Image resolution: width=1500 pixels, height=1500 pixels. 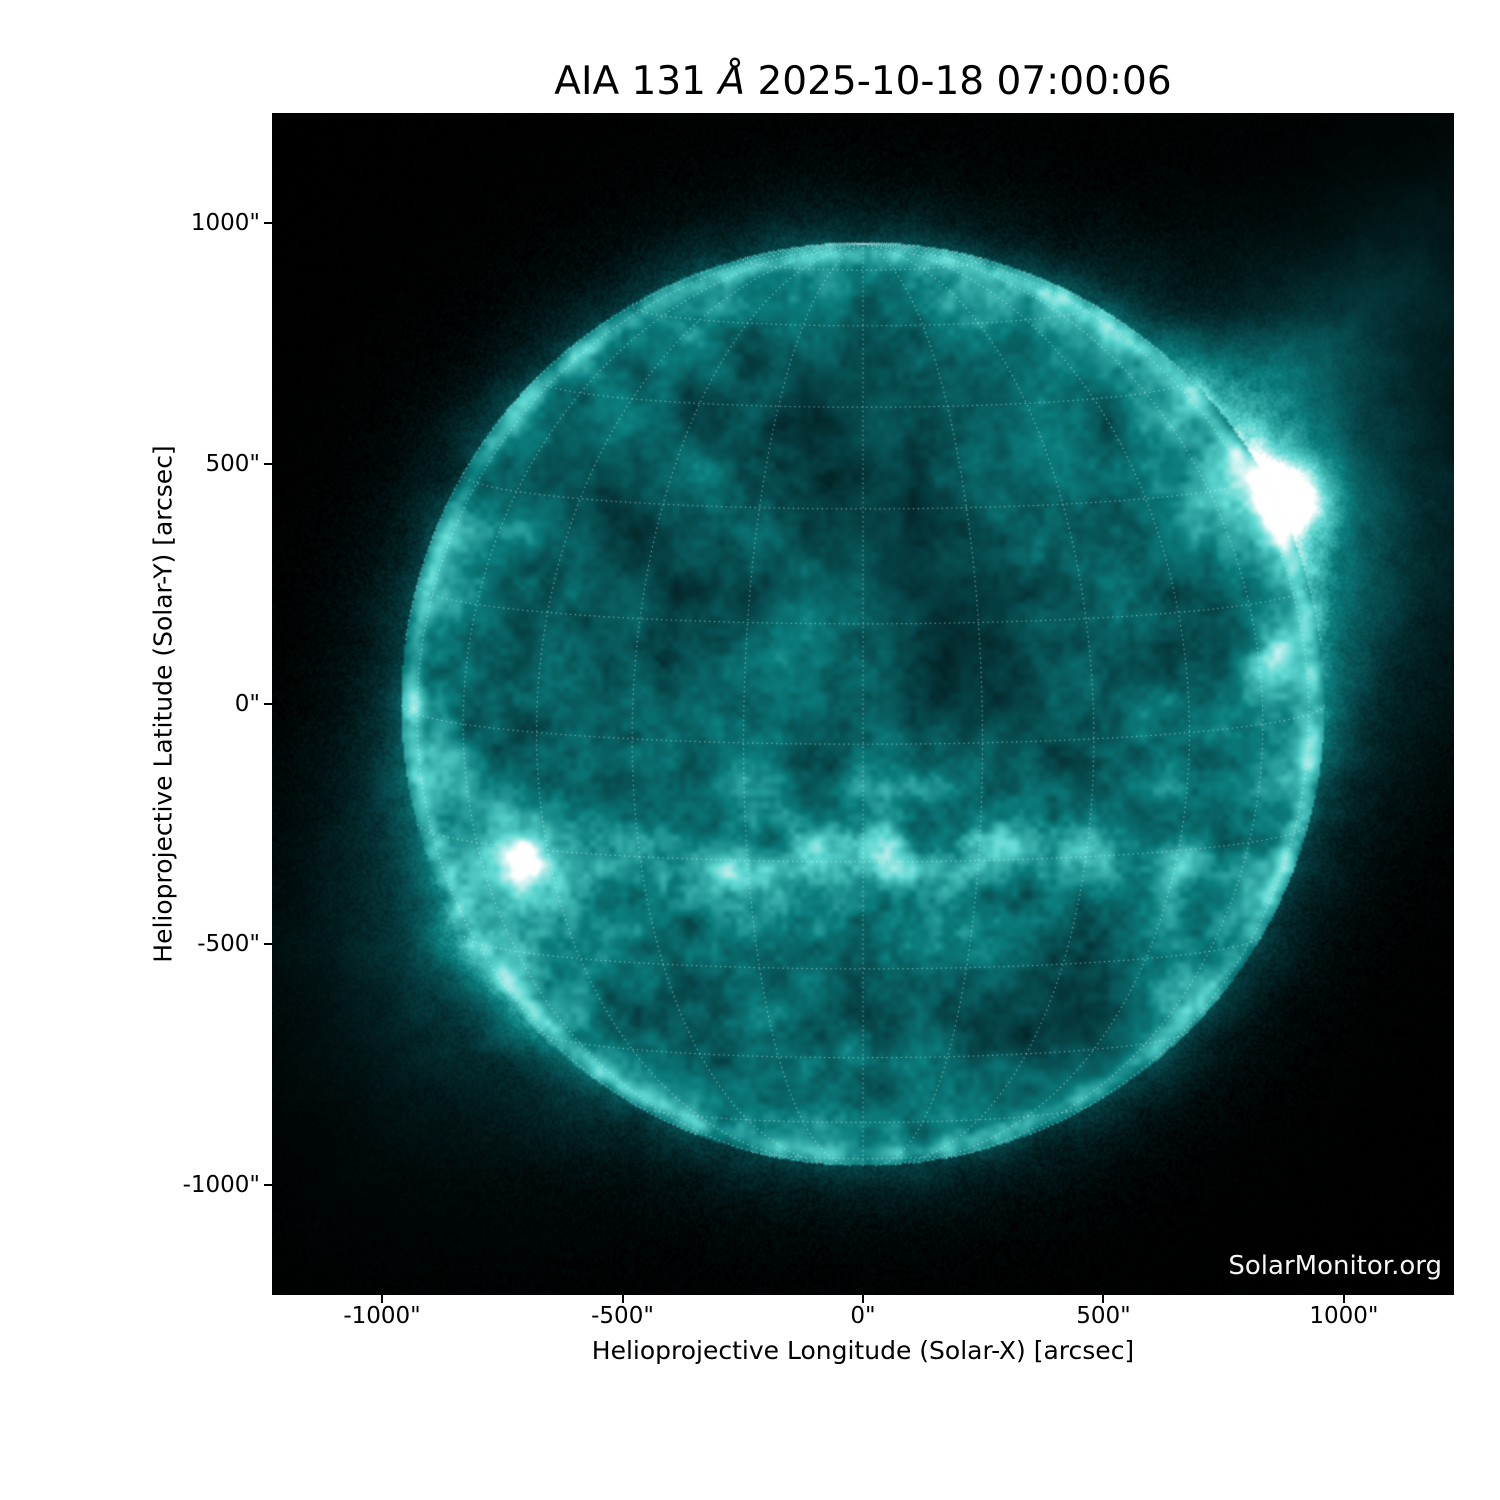 What do you see at coordinates (382, 1316) in the screenshot?
I see `x-tick-label: -1000"` at bounding box center [382, 1316].